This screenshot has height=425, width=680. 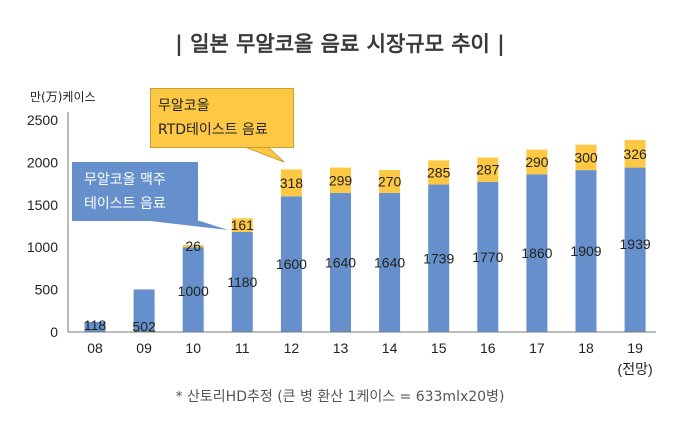 I want to click on data-label-rtd-taste: 318, so click(x=292, y=183).